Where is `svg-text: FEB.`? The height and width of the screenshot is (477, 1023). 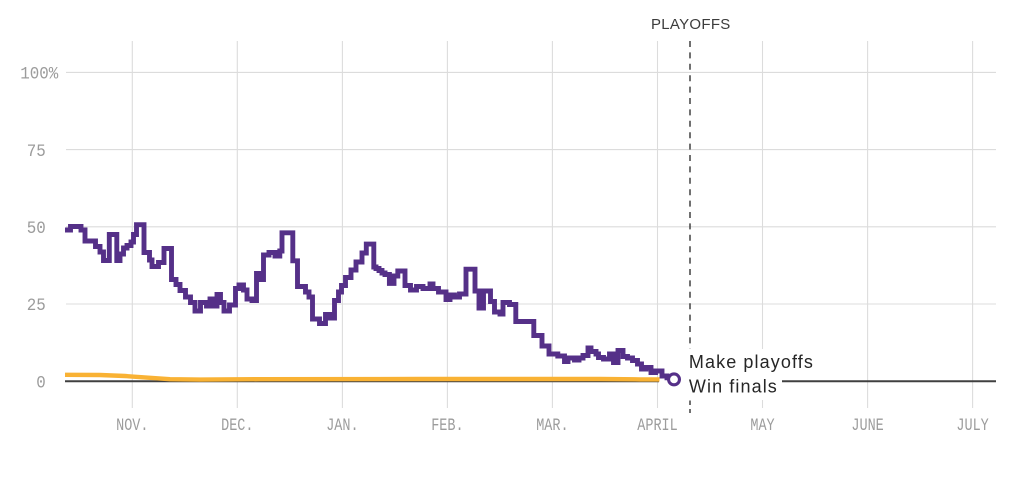 svg-text: FEB. is located at coordinates (447, 425).